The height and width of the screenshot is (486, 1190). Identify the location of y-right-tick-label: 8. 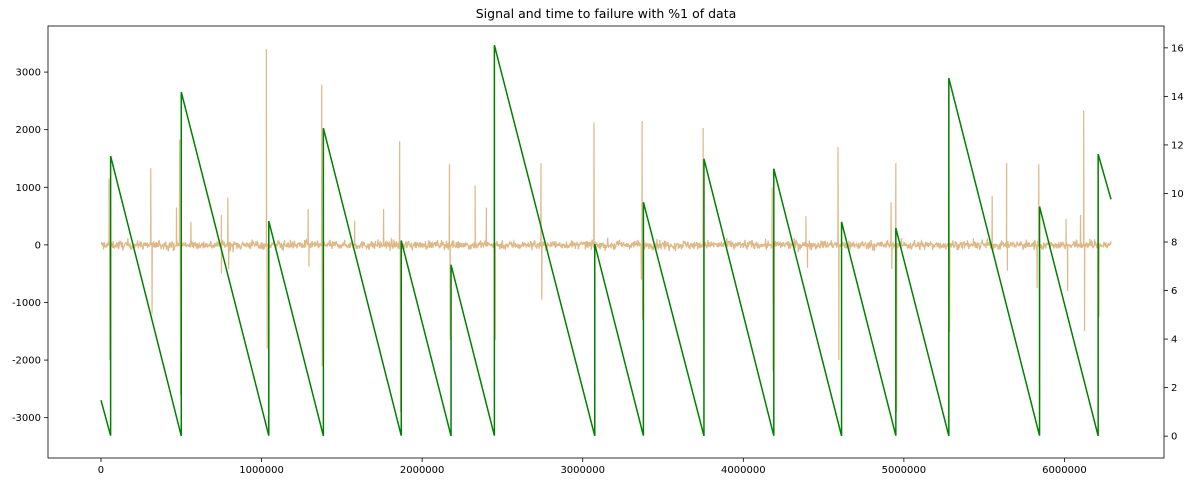
(1174, 243).